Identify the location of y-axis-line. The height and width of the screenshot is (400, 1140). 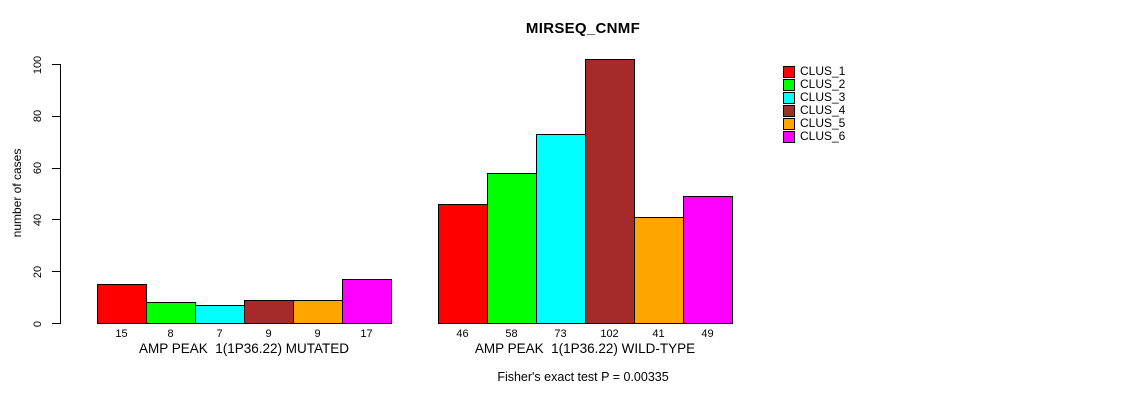
(60, 194).